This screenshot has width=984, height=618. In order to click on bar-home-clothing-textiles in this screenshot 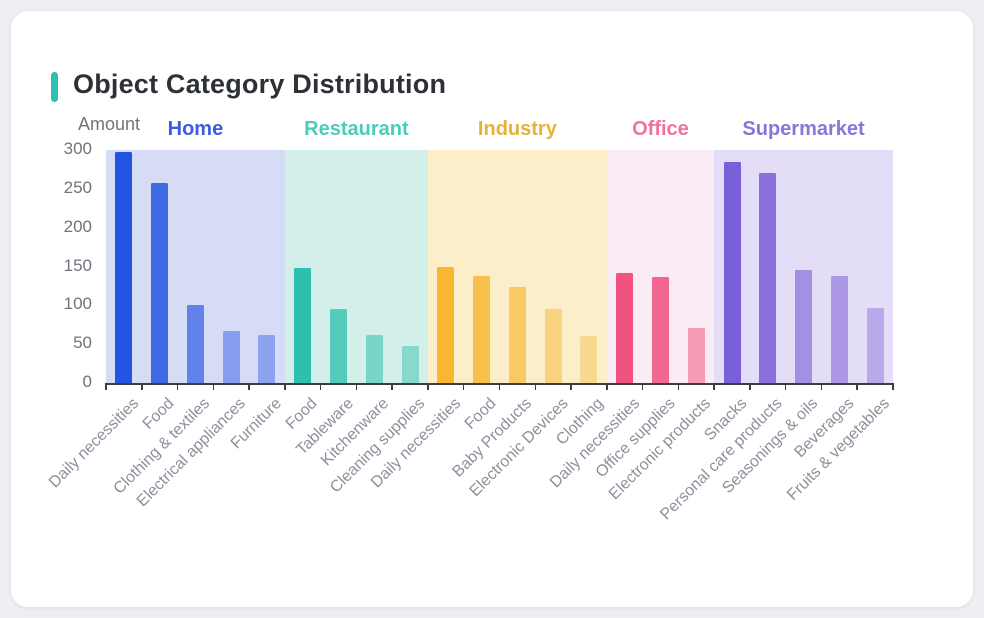, I will do `click(195, 344)`.